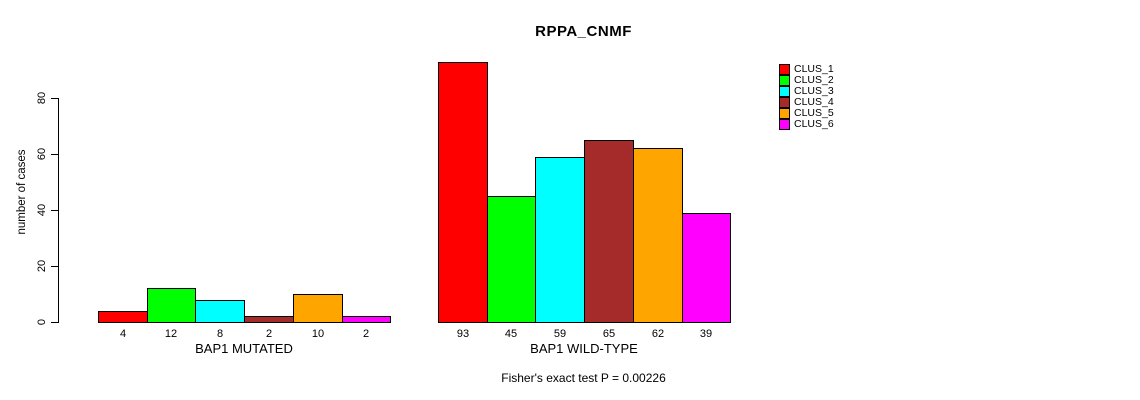  Describe the element at coordinates (706, 334) in the screenshot. I see `bar-value-label: 39` at that location.